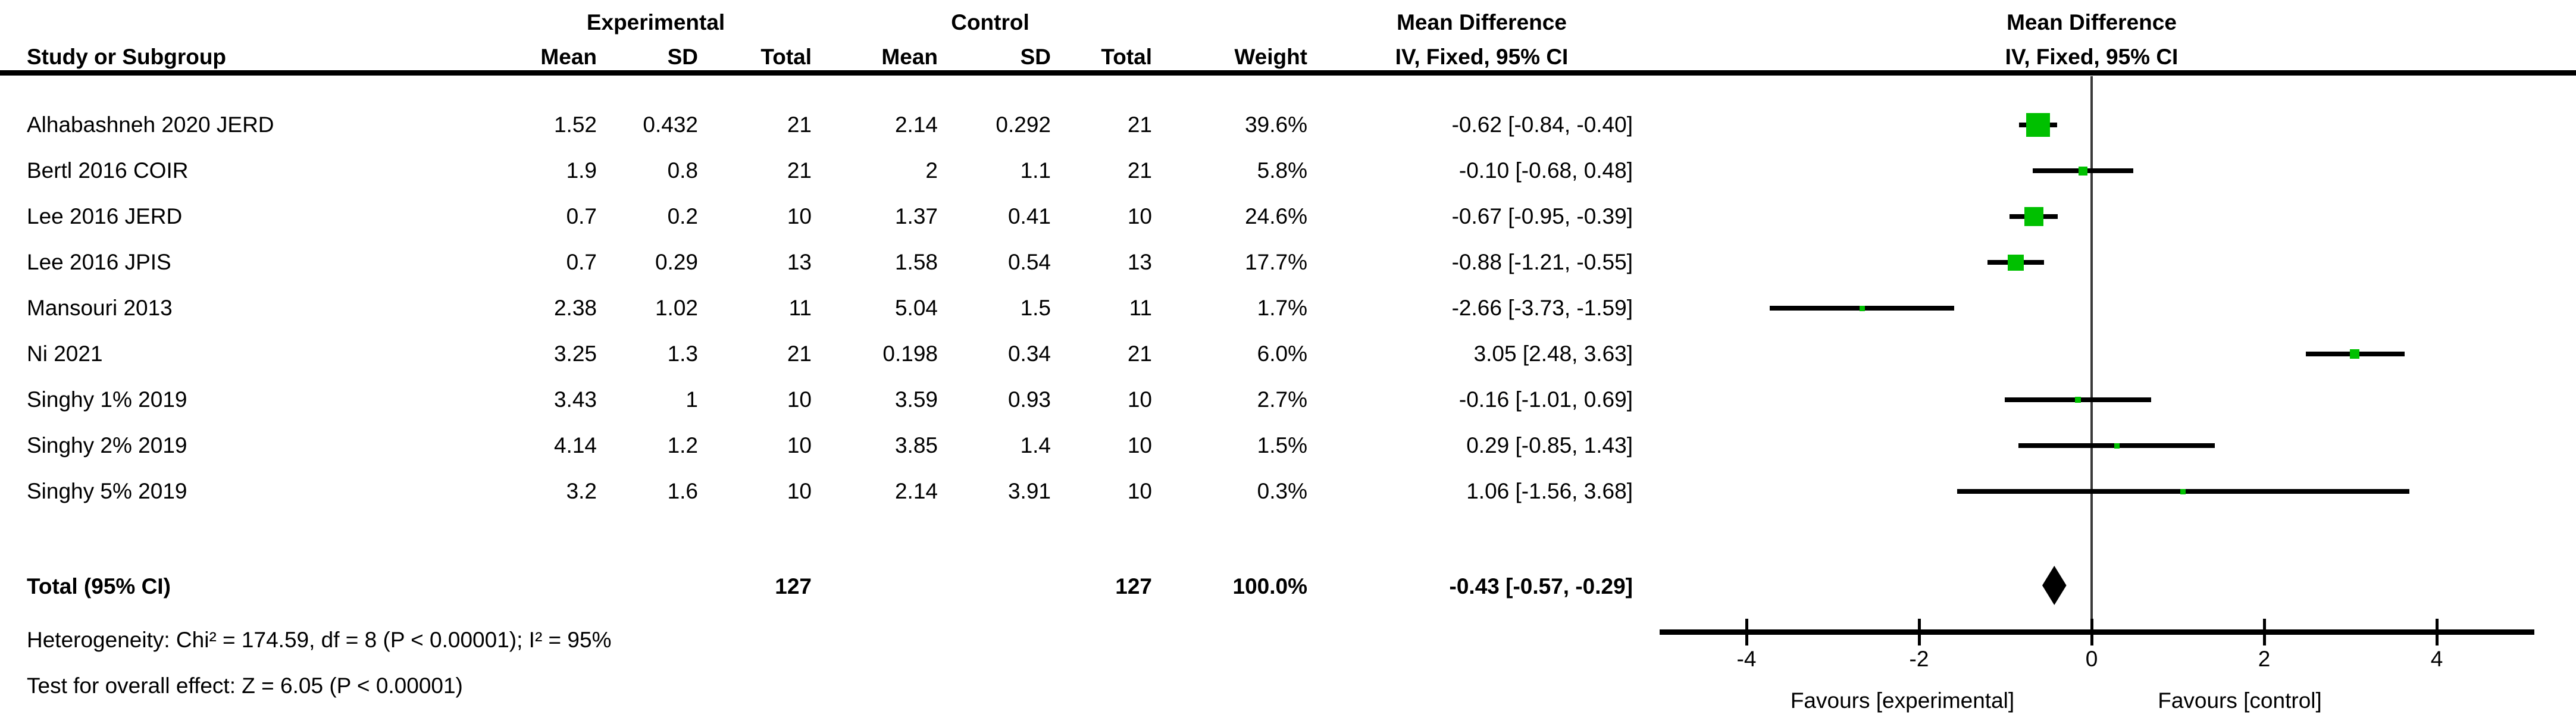  I want to click on cell-ci_label: 1.06 [-1.56, 3.68], so click(1549, 491).